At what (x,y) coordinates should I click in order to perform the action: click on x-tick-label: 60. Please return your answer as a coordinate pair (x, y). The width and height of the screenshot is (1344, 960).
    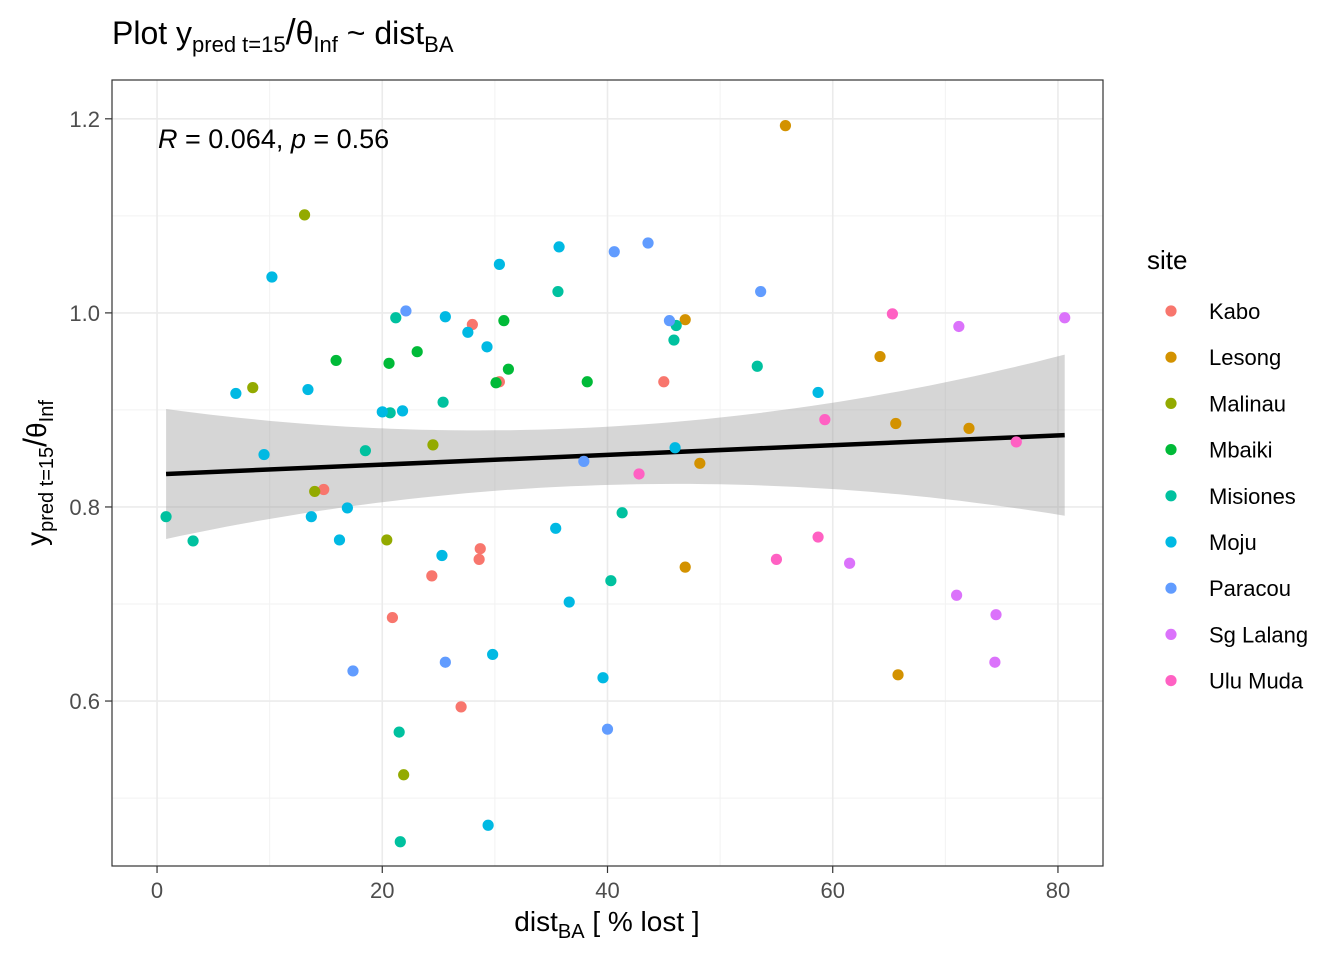
    Looking at the image, I should click on (832, 890).